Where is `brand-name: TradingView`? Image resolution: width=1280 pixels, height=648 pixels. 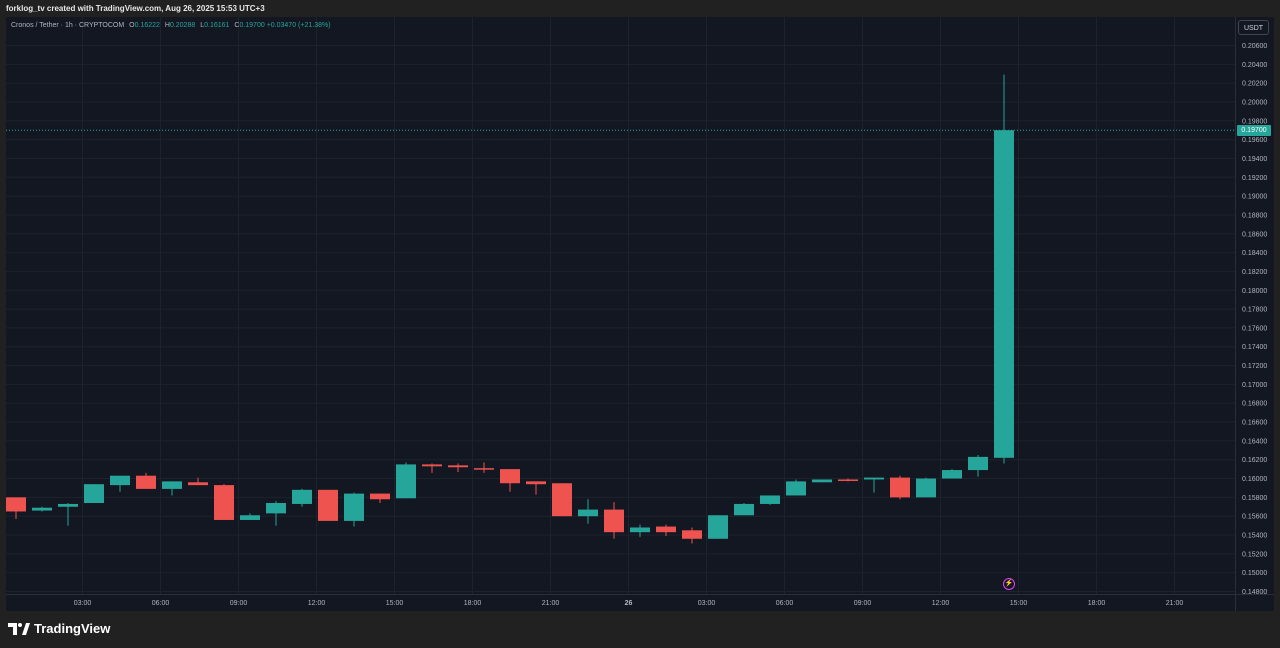
brand-name: TradingView is located at coordinates (72, 628).